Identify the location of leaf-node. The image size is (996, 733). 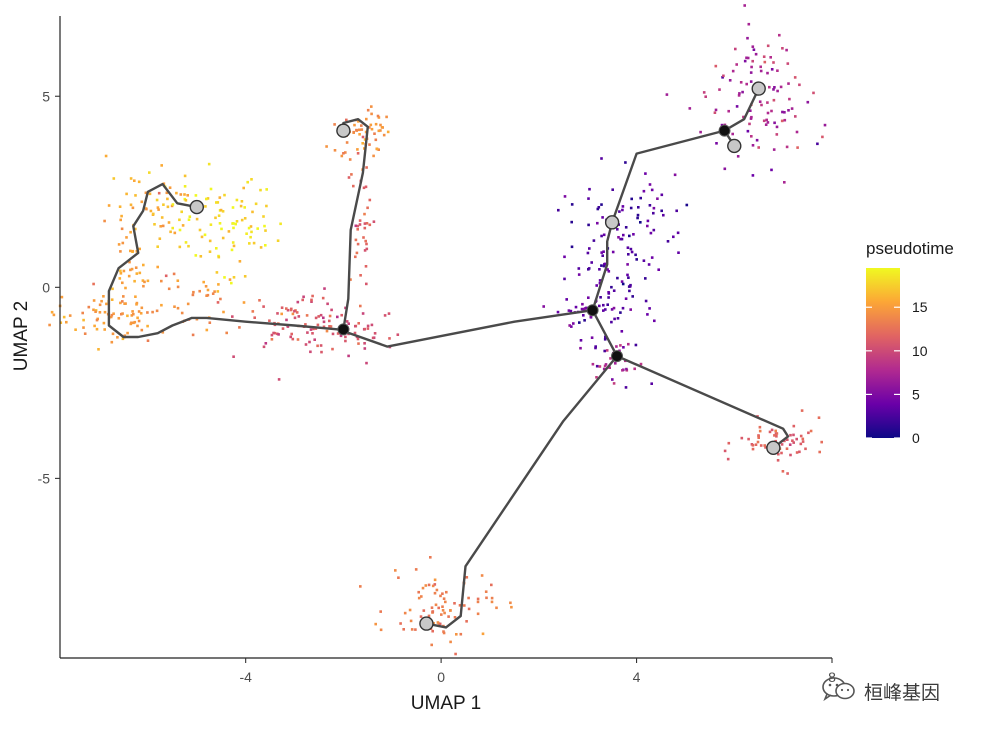
(612, 222).